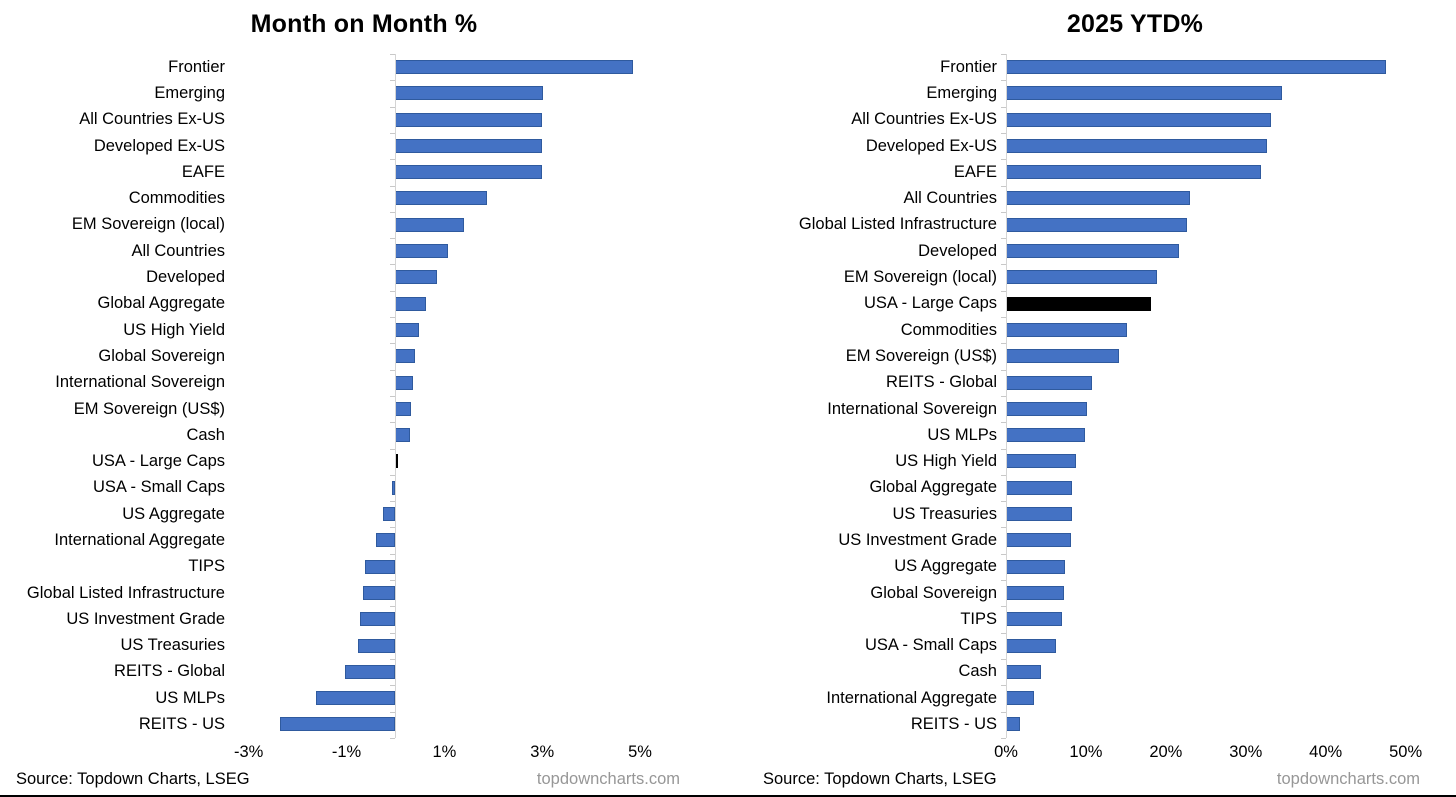 The width and height of the screenshot is (1456, 797). I want to click on x-tick-label: 20%, so click(1166, 751).